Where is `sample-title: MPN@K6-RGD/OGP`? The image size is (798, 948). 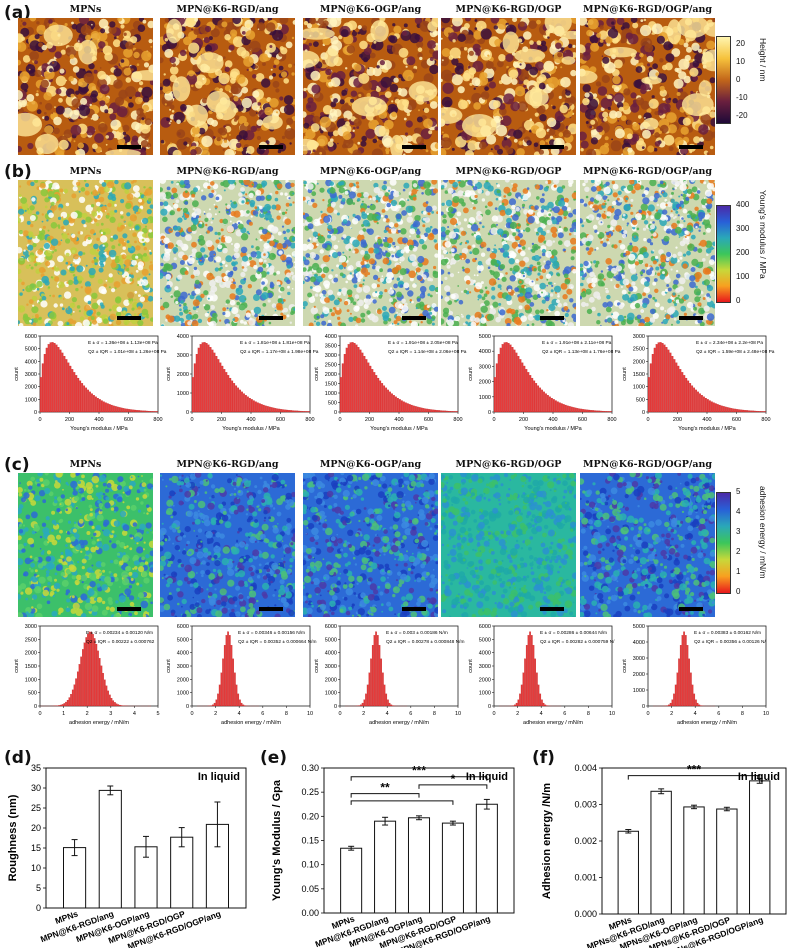 sample-title: MPN@K6-RGD/OGP is located at coordinates (508, 171).